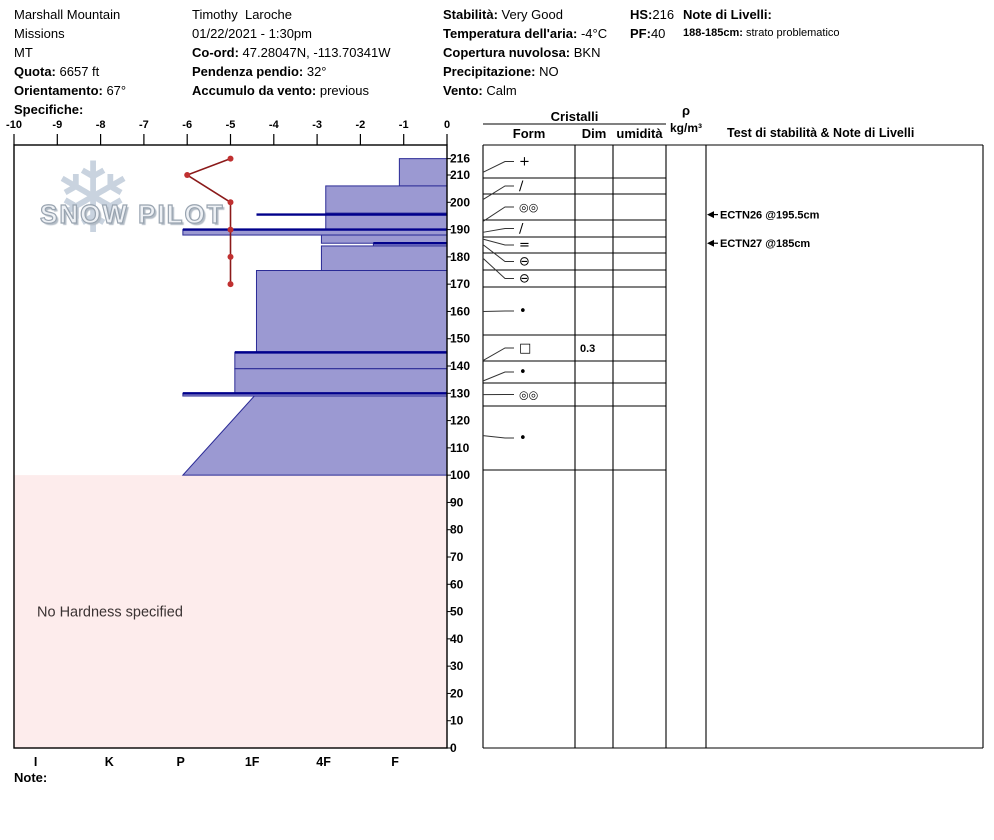  Describe the element at coordinates (821, 133) in the screenshot. I see `tests-column-header: Test di stabilità & Note di Livelli` at that location.